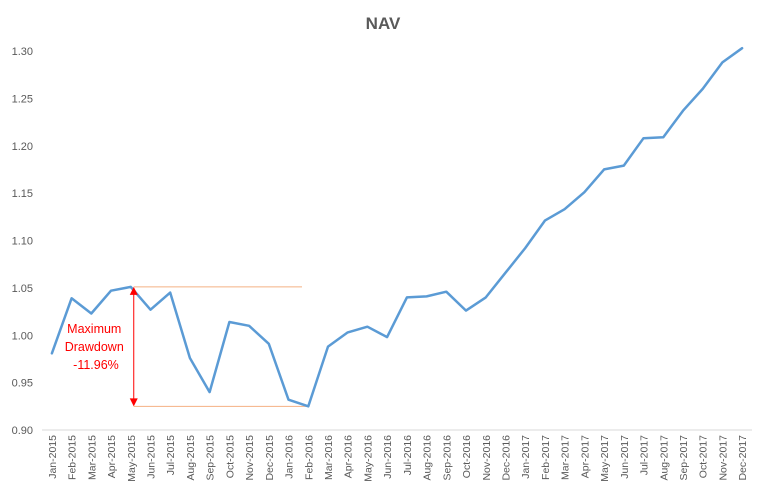  Describe the element at coordinates (546, 457) in the screenshot. I see `x-tick-label-25: Feb-2017` at that location.